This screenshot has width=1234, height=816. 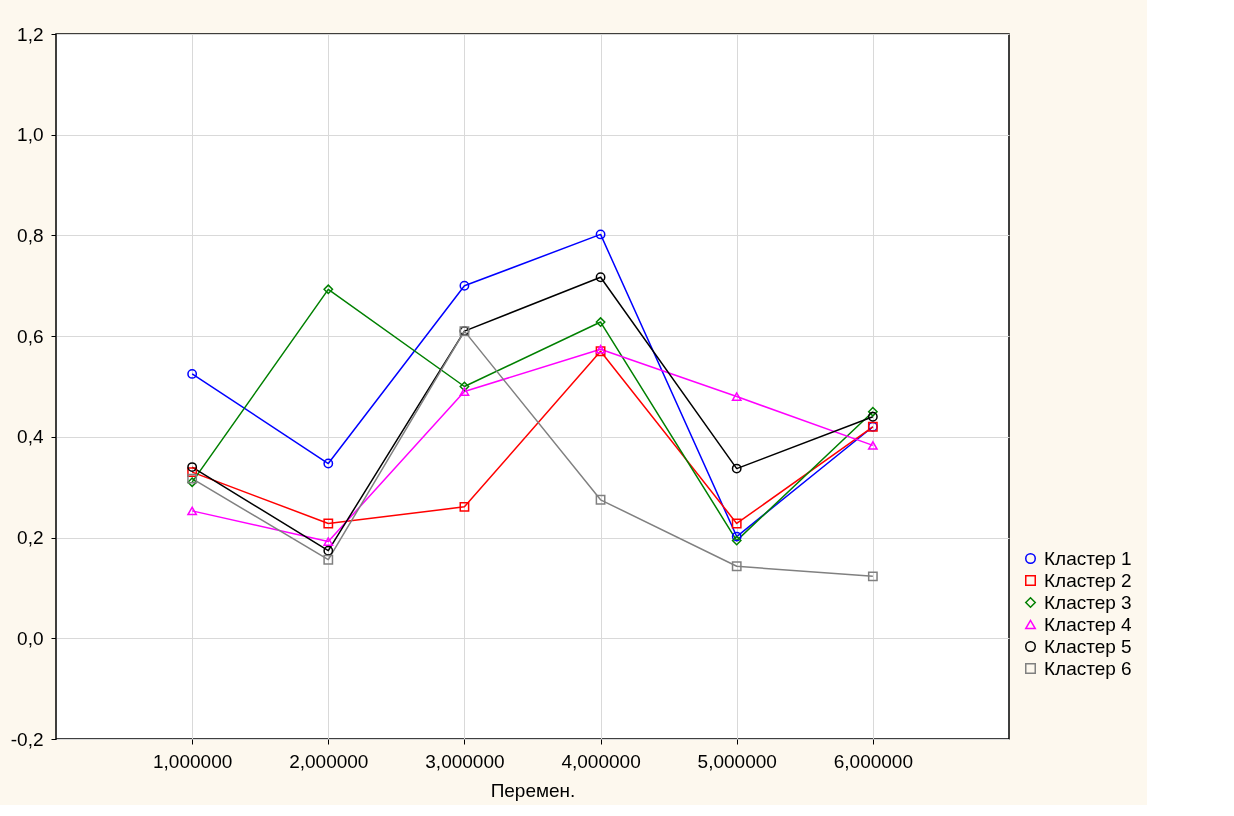 I want to click on y-tick-label: 0,6, so click(x=30, y=336).